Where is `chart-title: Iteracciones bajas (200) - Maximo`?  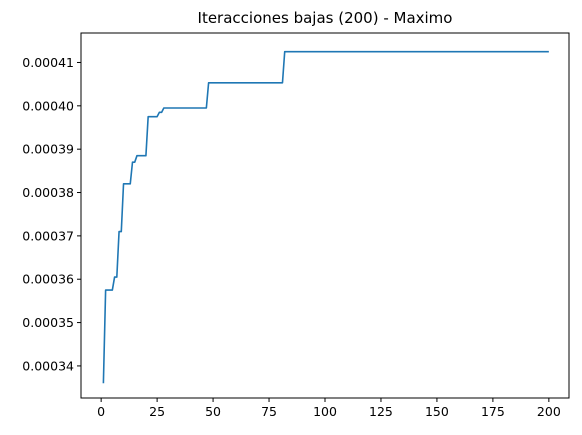
chart-title: Iteracciones bajas (200) - Maximo is located at coordinates (325, 18).